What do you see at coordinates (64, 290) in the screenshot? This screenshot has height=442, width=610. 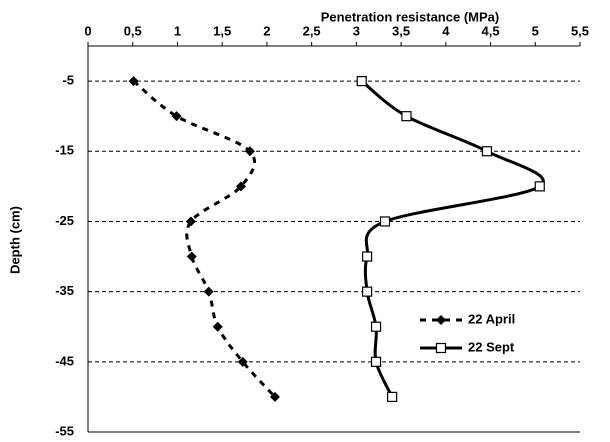 I see `y-tick-label: -35` at bounding box center [64, 290].